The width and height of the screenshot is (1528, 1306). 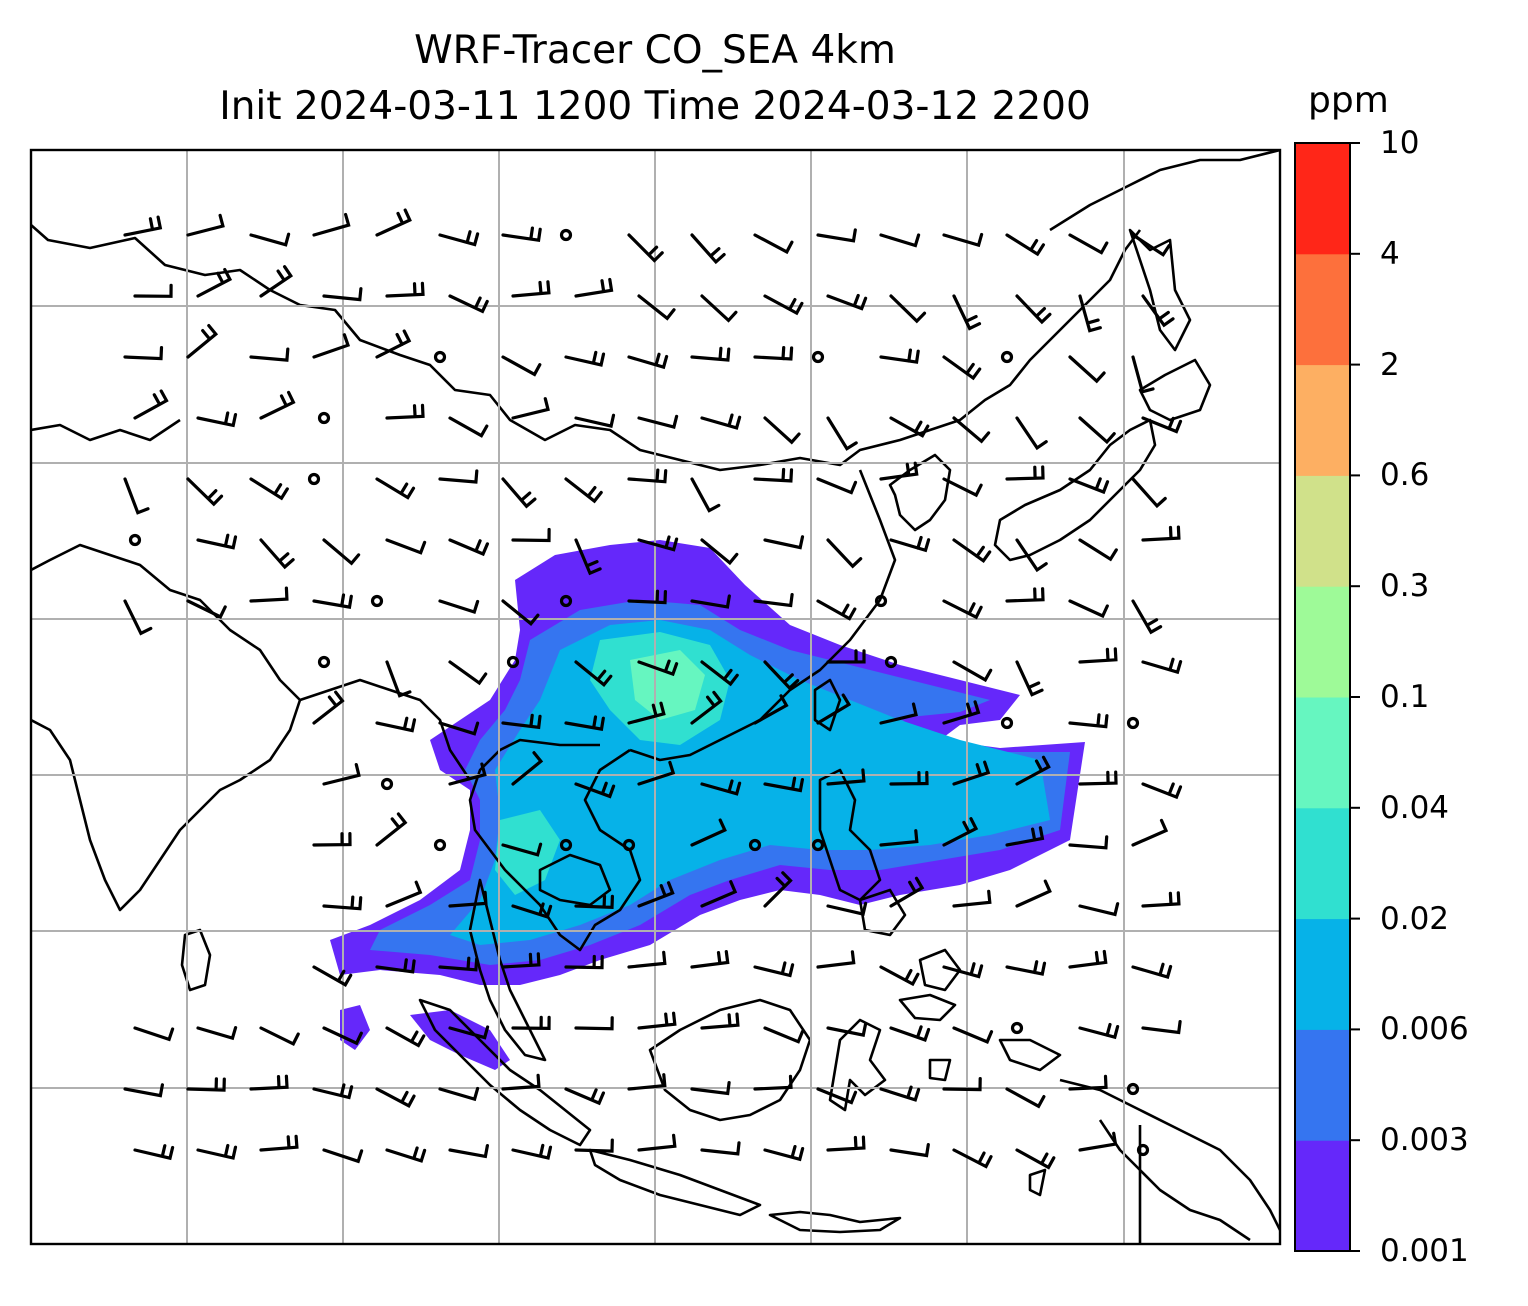 I want to click on coastline-islands-c, so click(x=1030, y=1055).